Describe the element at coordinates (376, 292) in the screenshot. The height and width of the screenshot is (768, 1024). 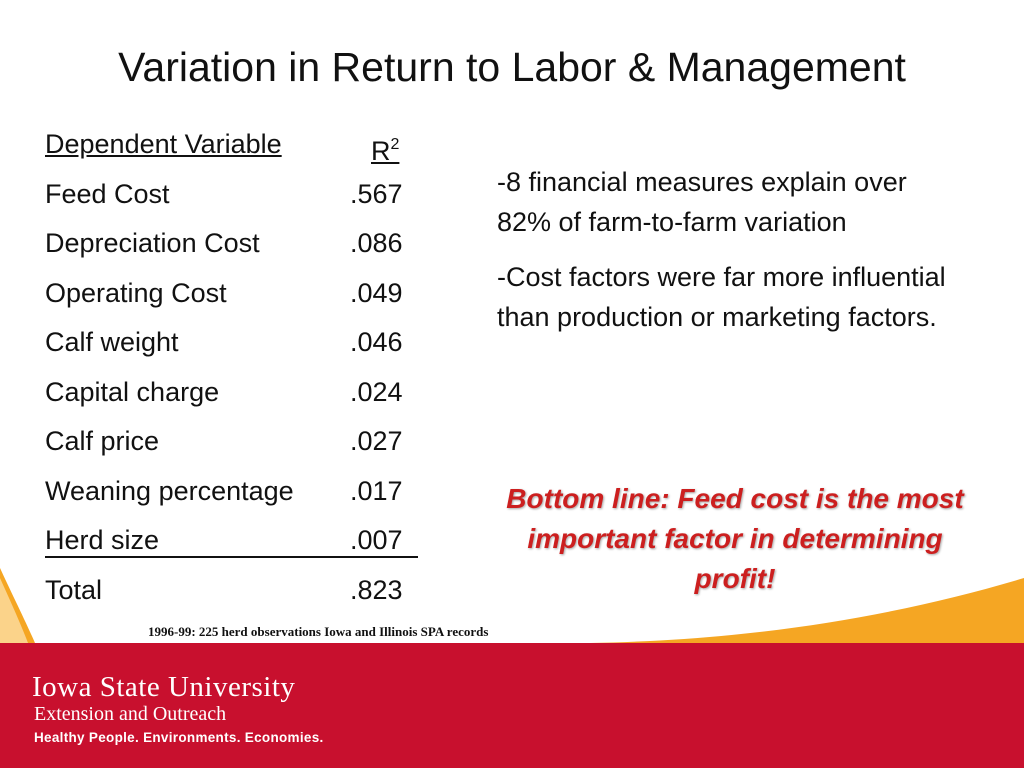
I see `row-value: .049` at that location.